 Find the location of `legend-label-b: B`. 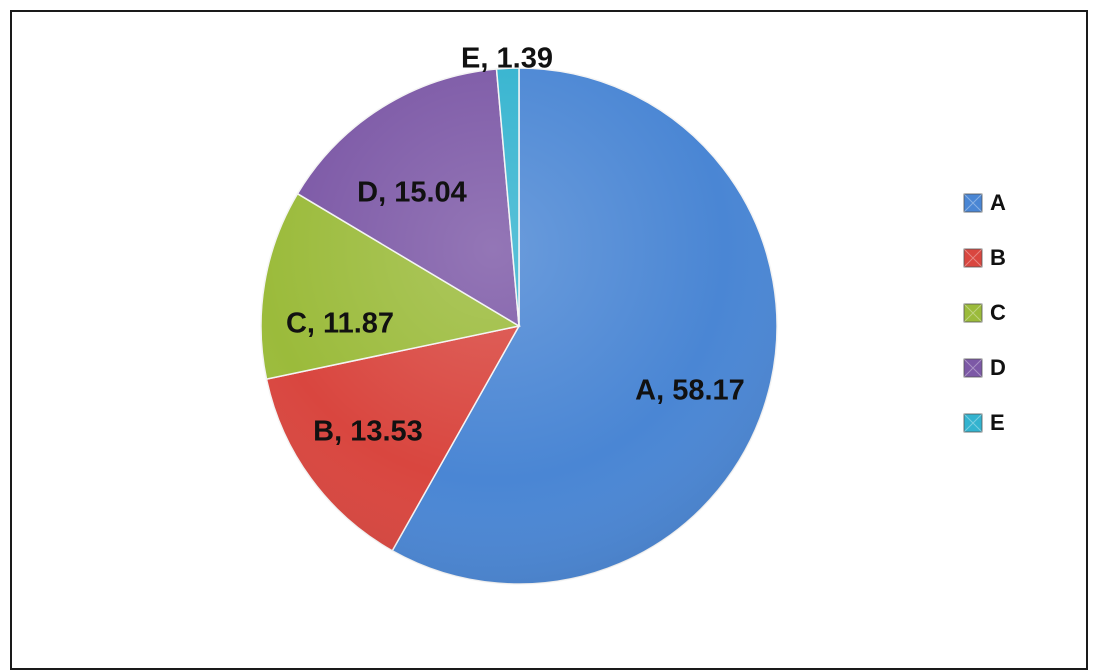

legend-label-b: B is located at coordinates (998, 257).